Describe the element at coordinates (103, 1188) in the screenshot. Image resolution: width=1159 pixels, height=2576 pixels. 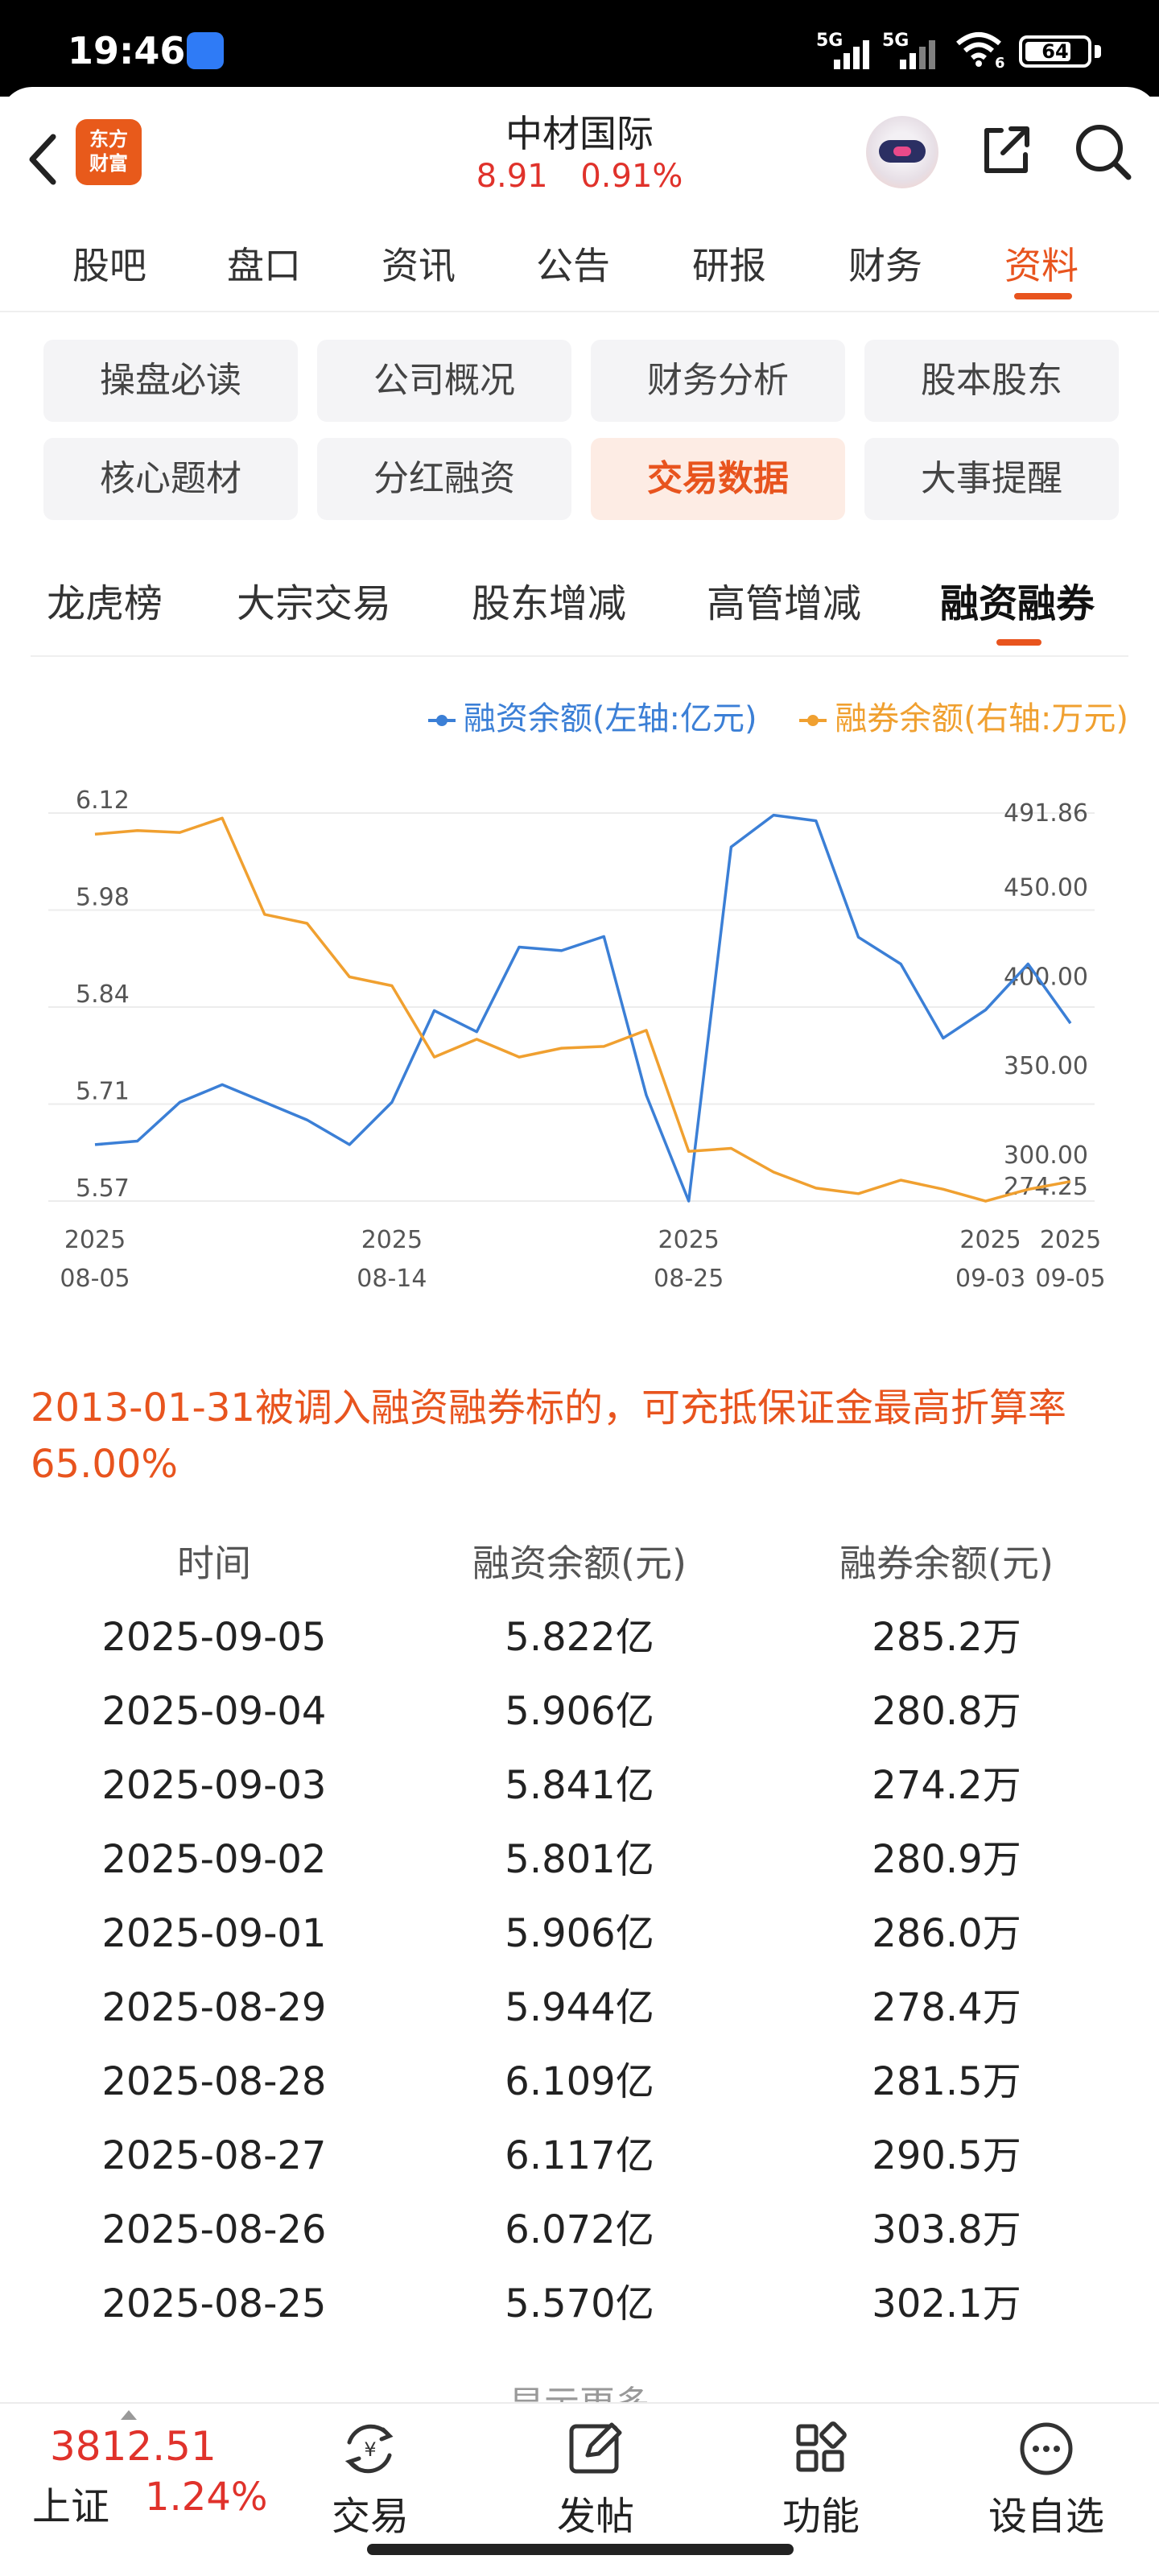
I see `left-axis-tick: 5.57` at that location.